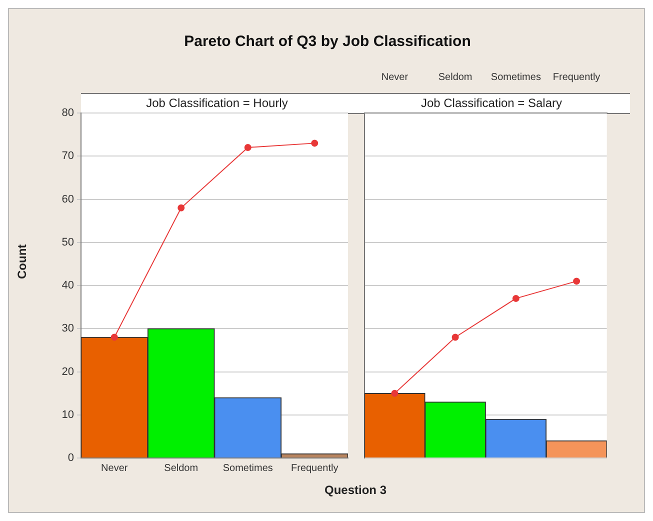 The height and width of the screenshot is (521, 653). Describe the element at coordinates (217, 103) in the screenshot. I see `chart-subtitle: Job Classification = Hourly` at that location.